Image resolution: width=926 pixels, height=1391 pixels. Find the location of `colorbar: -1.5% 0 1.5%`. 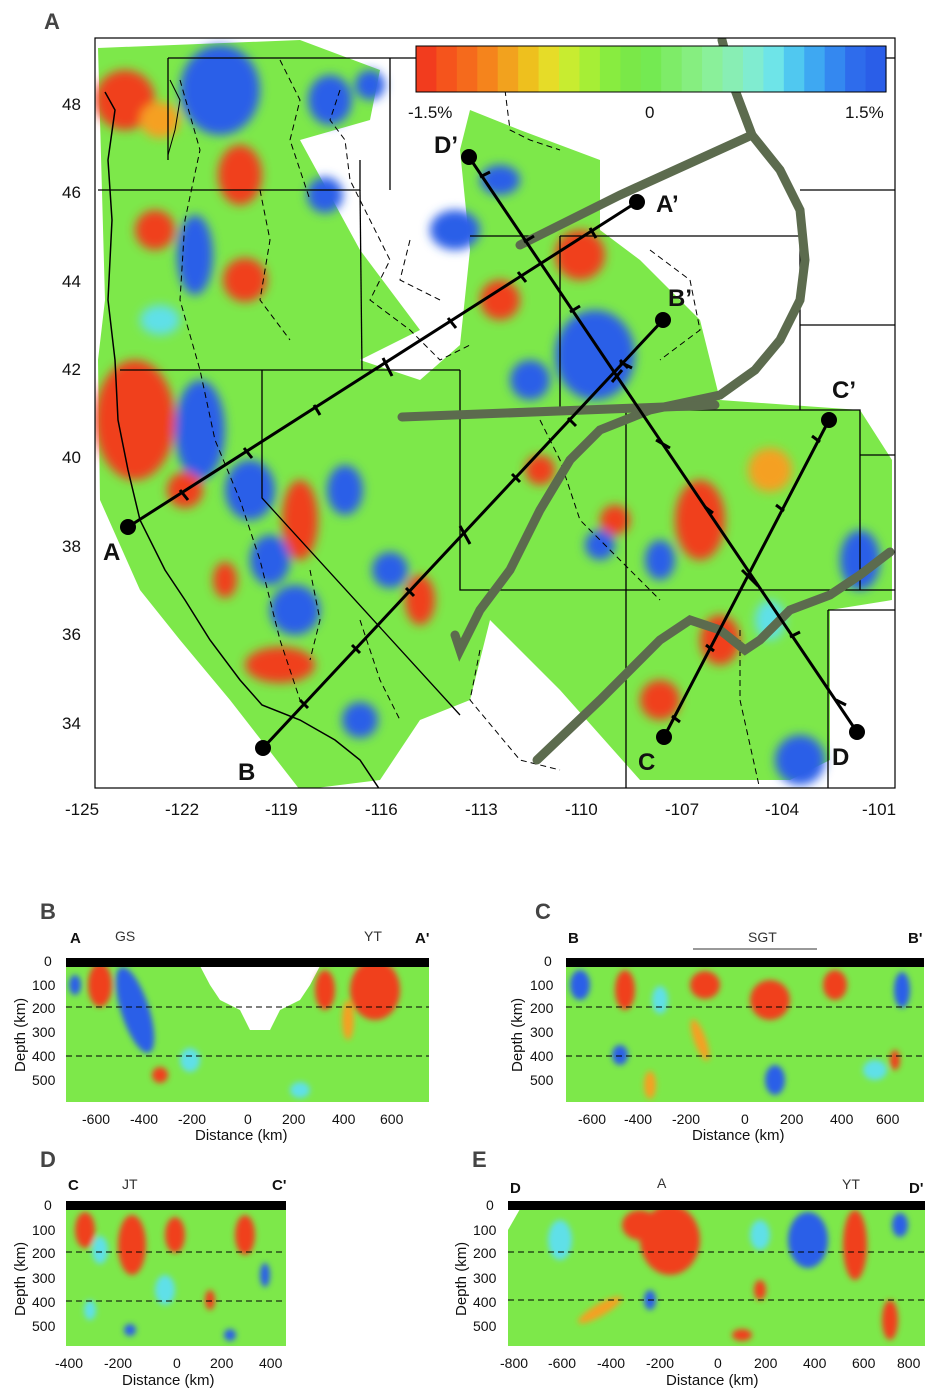

colorbar: -1.5% 0 1.5% is located at coordinates (647, 83).